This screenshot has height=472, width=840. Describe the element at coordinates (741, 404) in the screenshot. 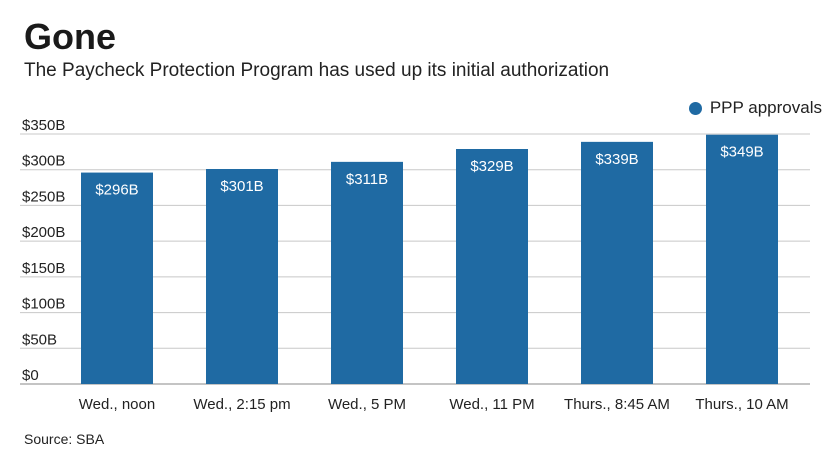

I see `x-tick-label-5: Thurs., 10 AM` at that location.